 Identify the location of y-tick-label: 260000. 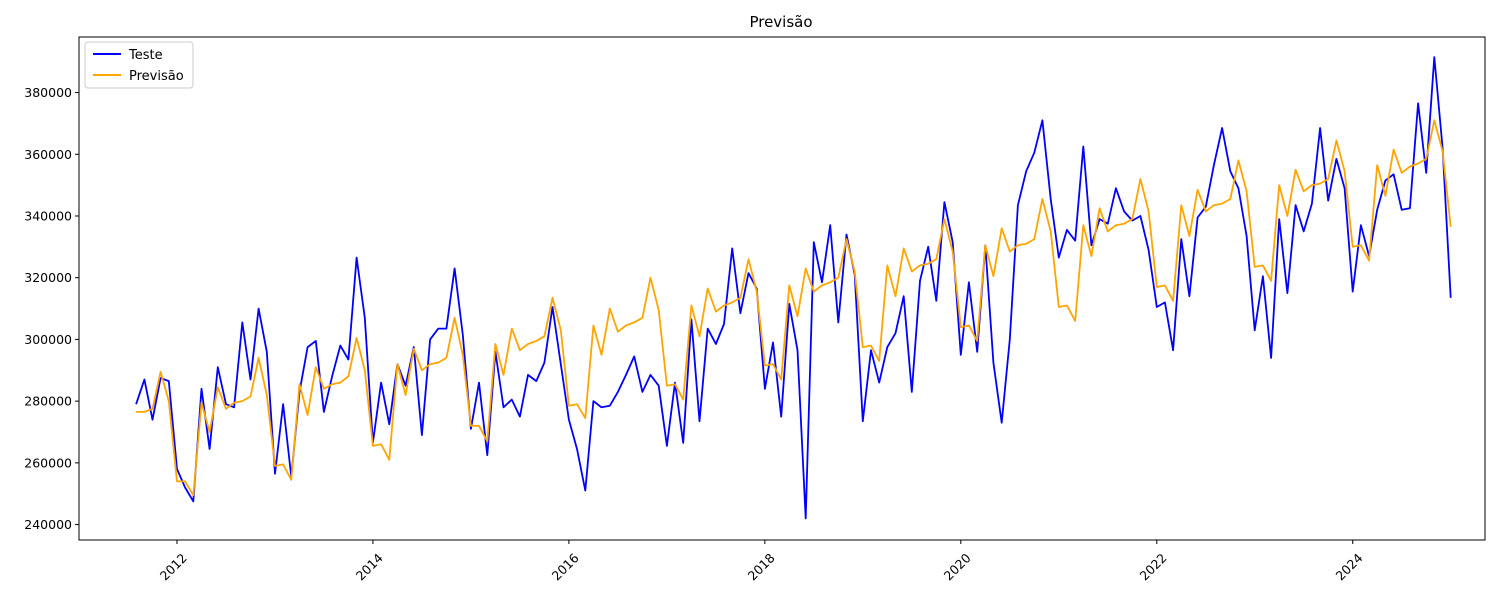
(48, 462).